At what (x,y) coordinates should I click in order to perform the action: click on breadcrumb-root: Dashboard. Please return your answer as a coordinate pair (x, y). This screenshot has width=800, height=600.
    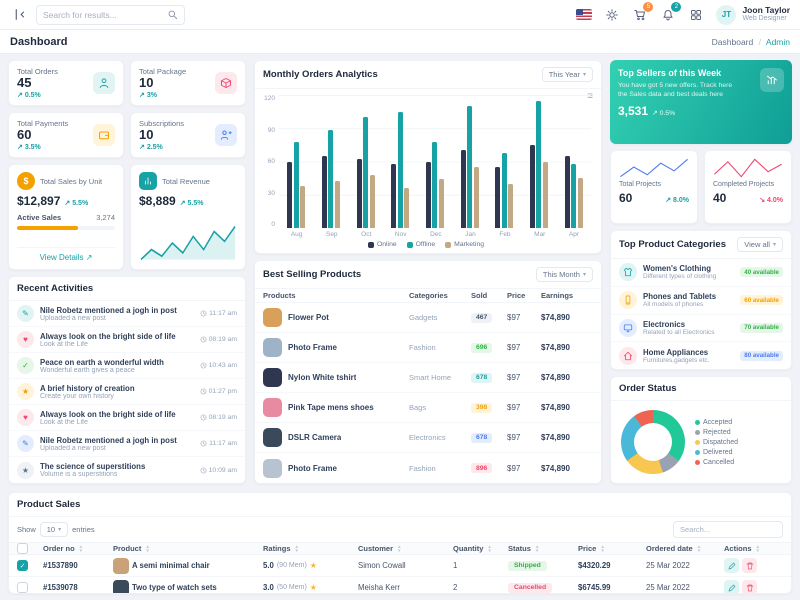
    Looking at the image, I should click on (732, 41).